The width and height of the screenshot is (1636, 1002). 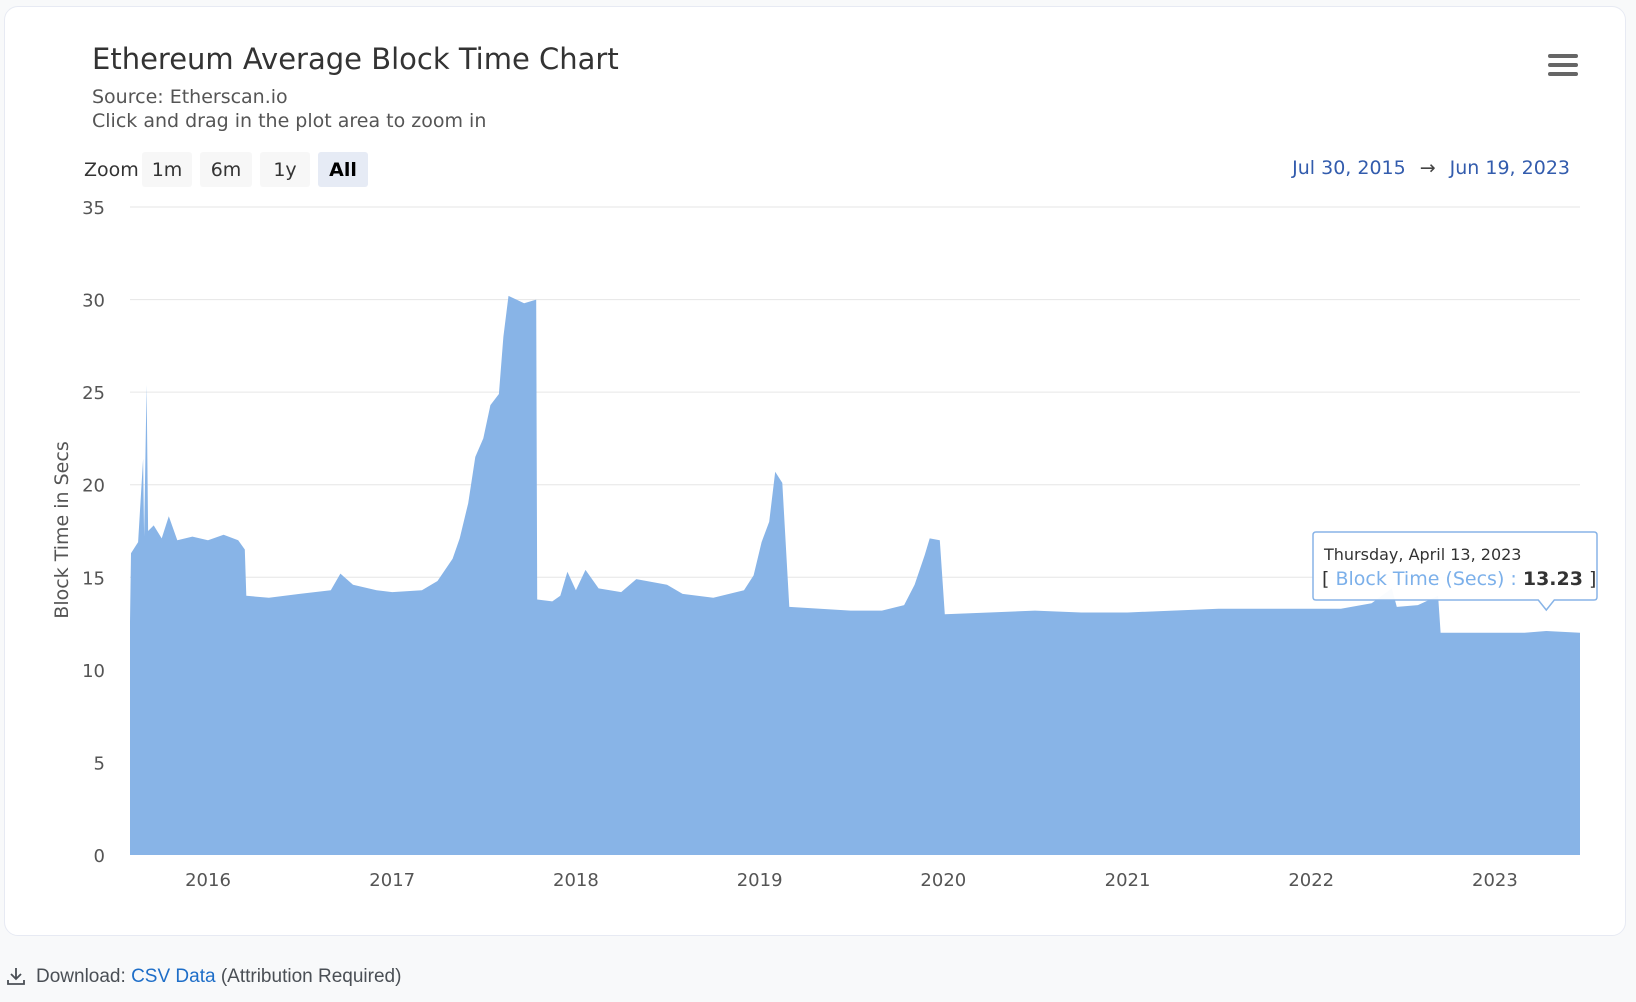 What do you see at coordinates (93, 532) in the screenshot?
I see `y-axis-ticks: 0 5 10 15 20 25 30 35` at bounding box center [93, 532].